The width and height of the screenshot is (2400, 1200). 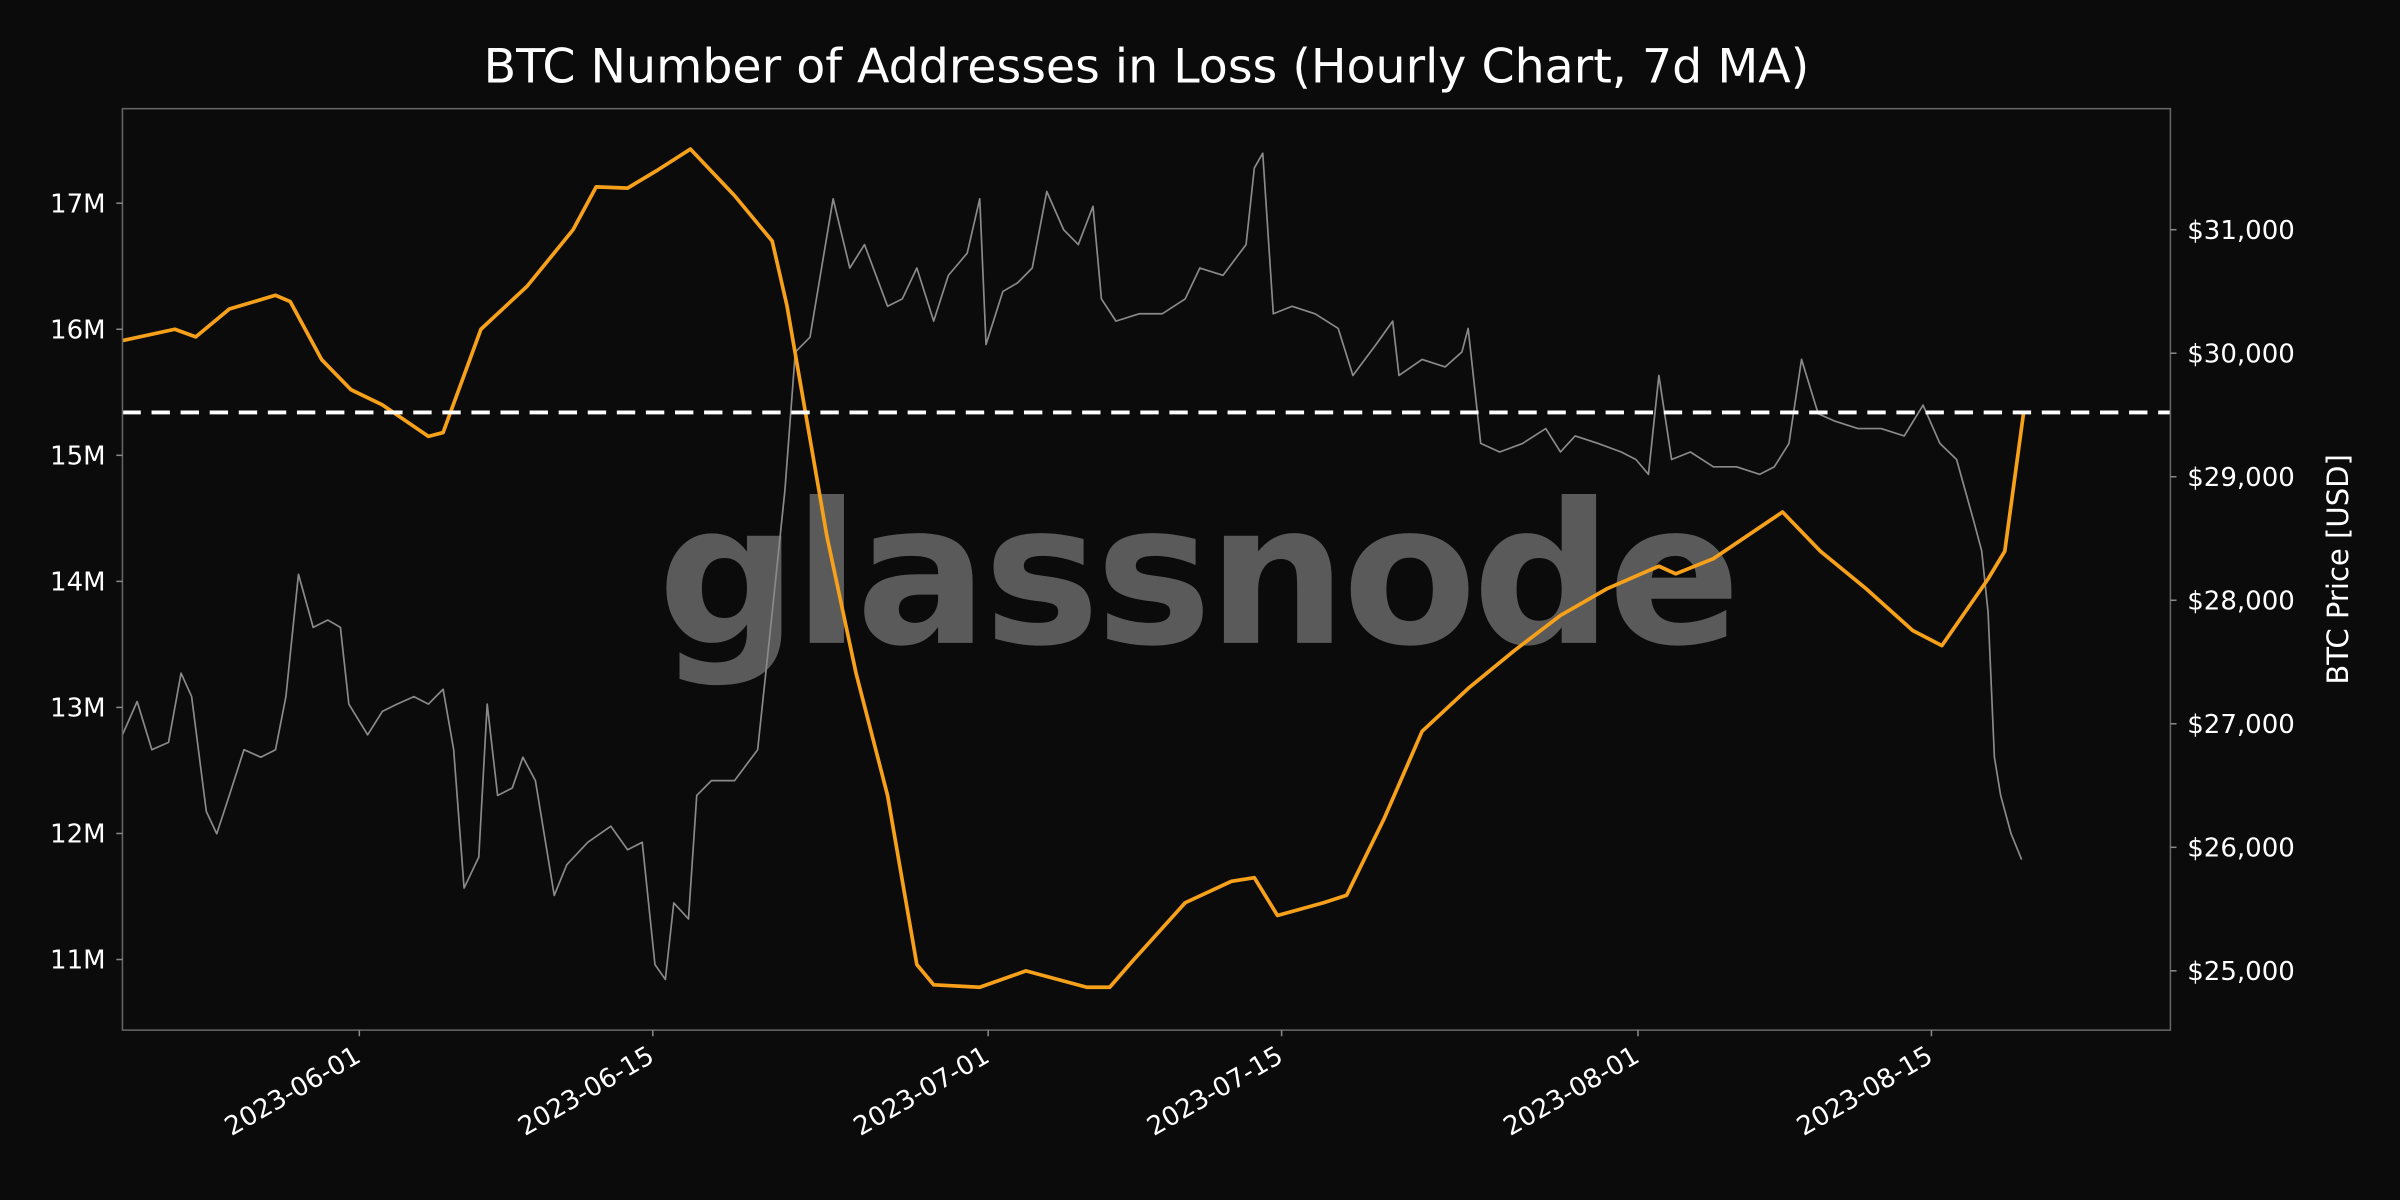 I want to click on y-axis-left: 11M 12M 13M 14M 15M 16M 17M, so click(x=86, y=582).